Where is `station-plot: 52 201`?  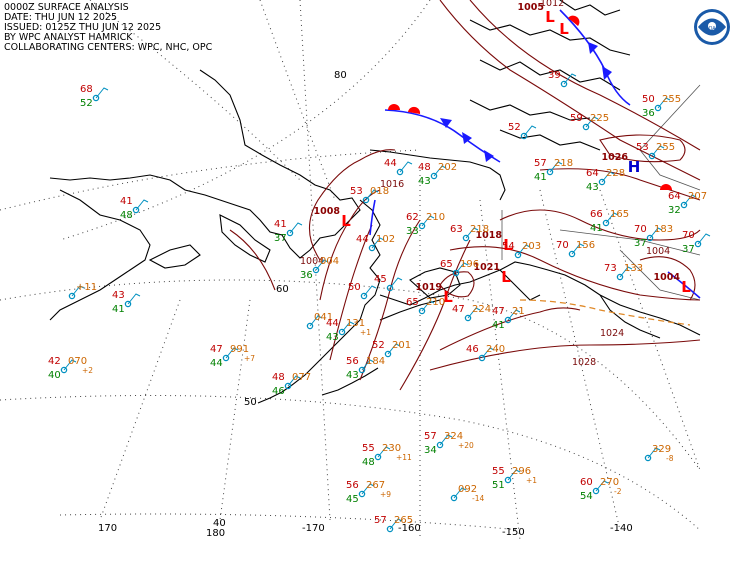 station-plot: 52 201 is located at coordinates (391, 349).